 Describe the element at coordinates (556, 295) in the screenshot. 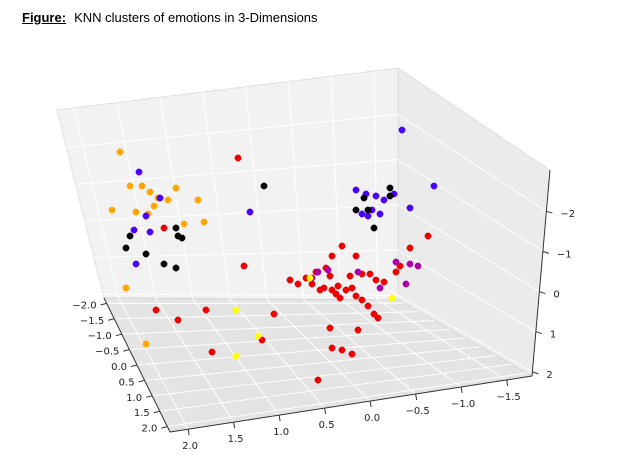

I see `z-tick-label: 0` at that location.